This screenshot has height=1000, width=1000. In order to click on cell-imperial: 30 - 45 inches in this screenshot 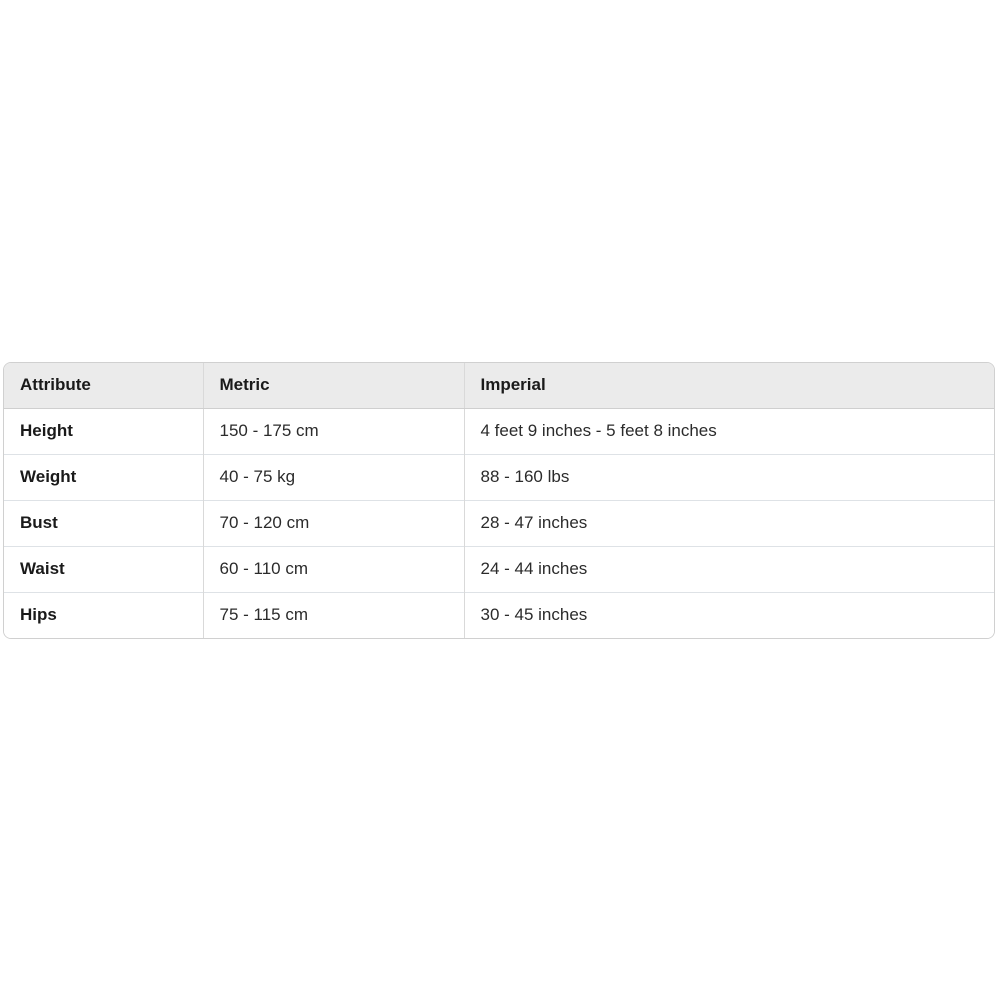, I will do `click(728, 614)`.